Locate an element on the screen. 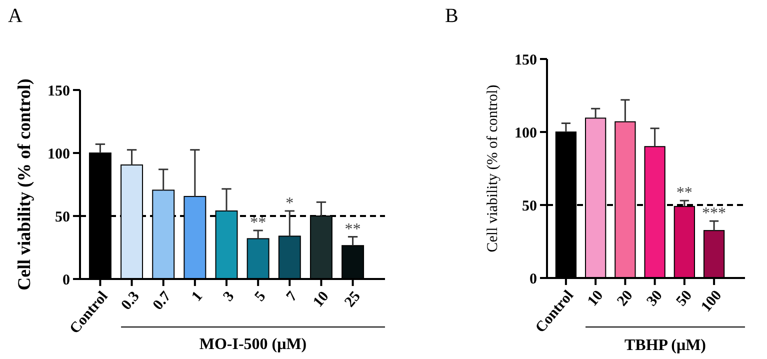  x-tick-label: 7 is located at coordinates (293, 296).